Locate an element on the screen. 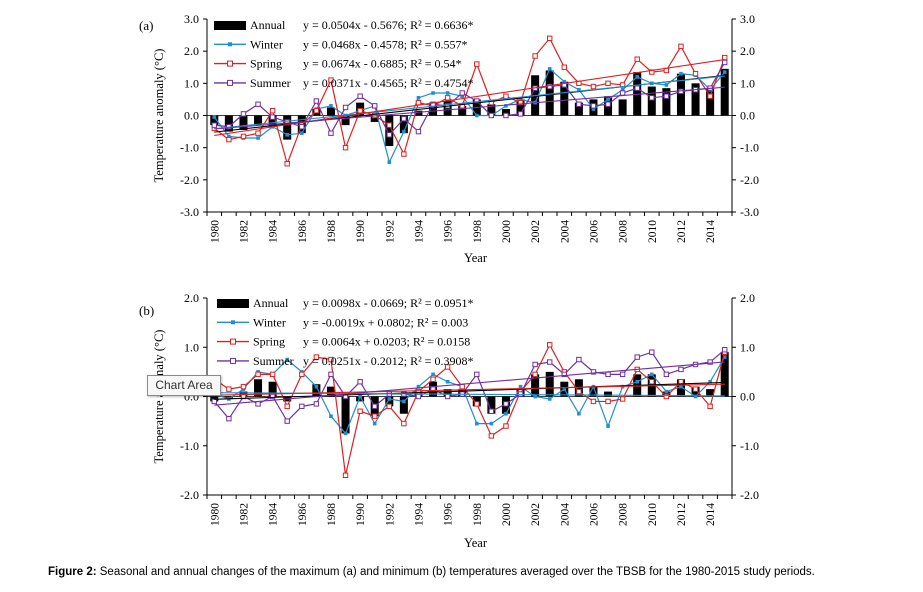 Image resolution: width=923 pixels, height=592 pixels. legend-marker-spring is located at coordinates (230, 63).